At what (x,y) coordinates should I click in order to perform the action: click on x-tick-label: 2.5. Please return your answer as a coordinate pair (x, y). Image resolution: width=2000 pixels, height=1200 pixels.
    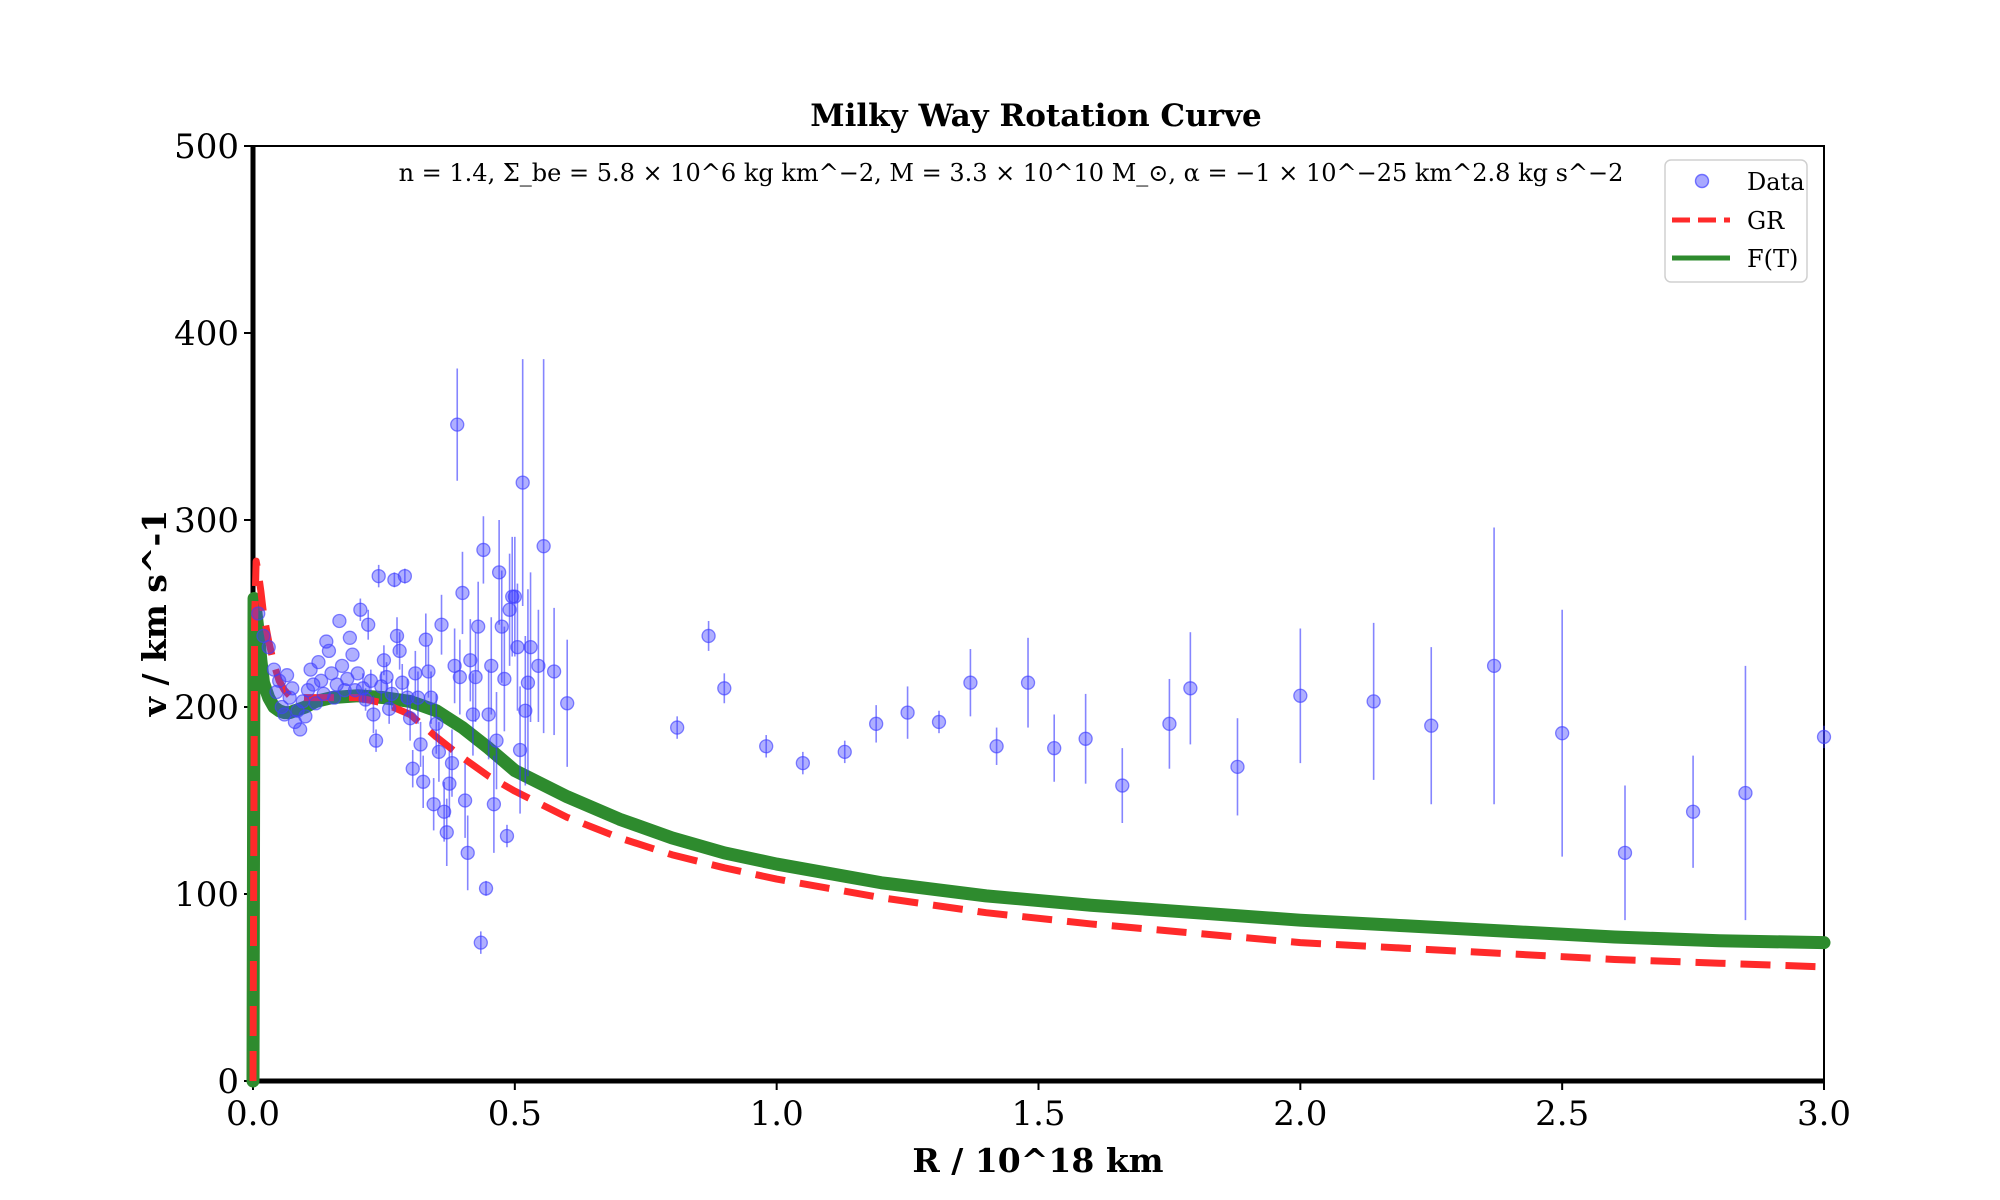
    Looking at the image, I should click on (1562, 1114).